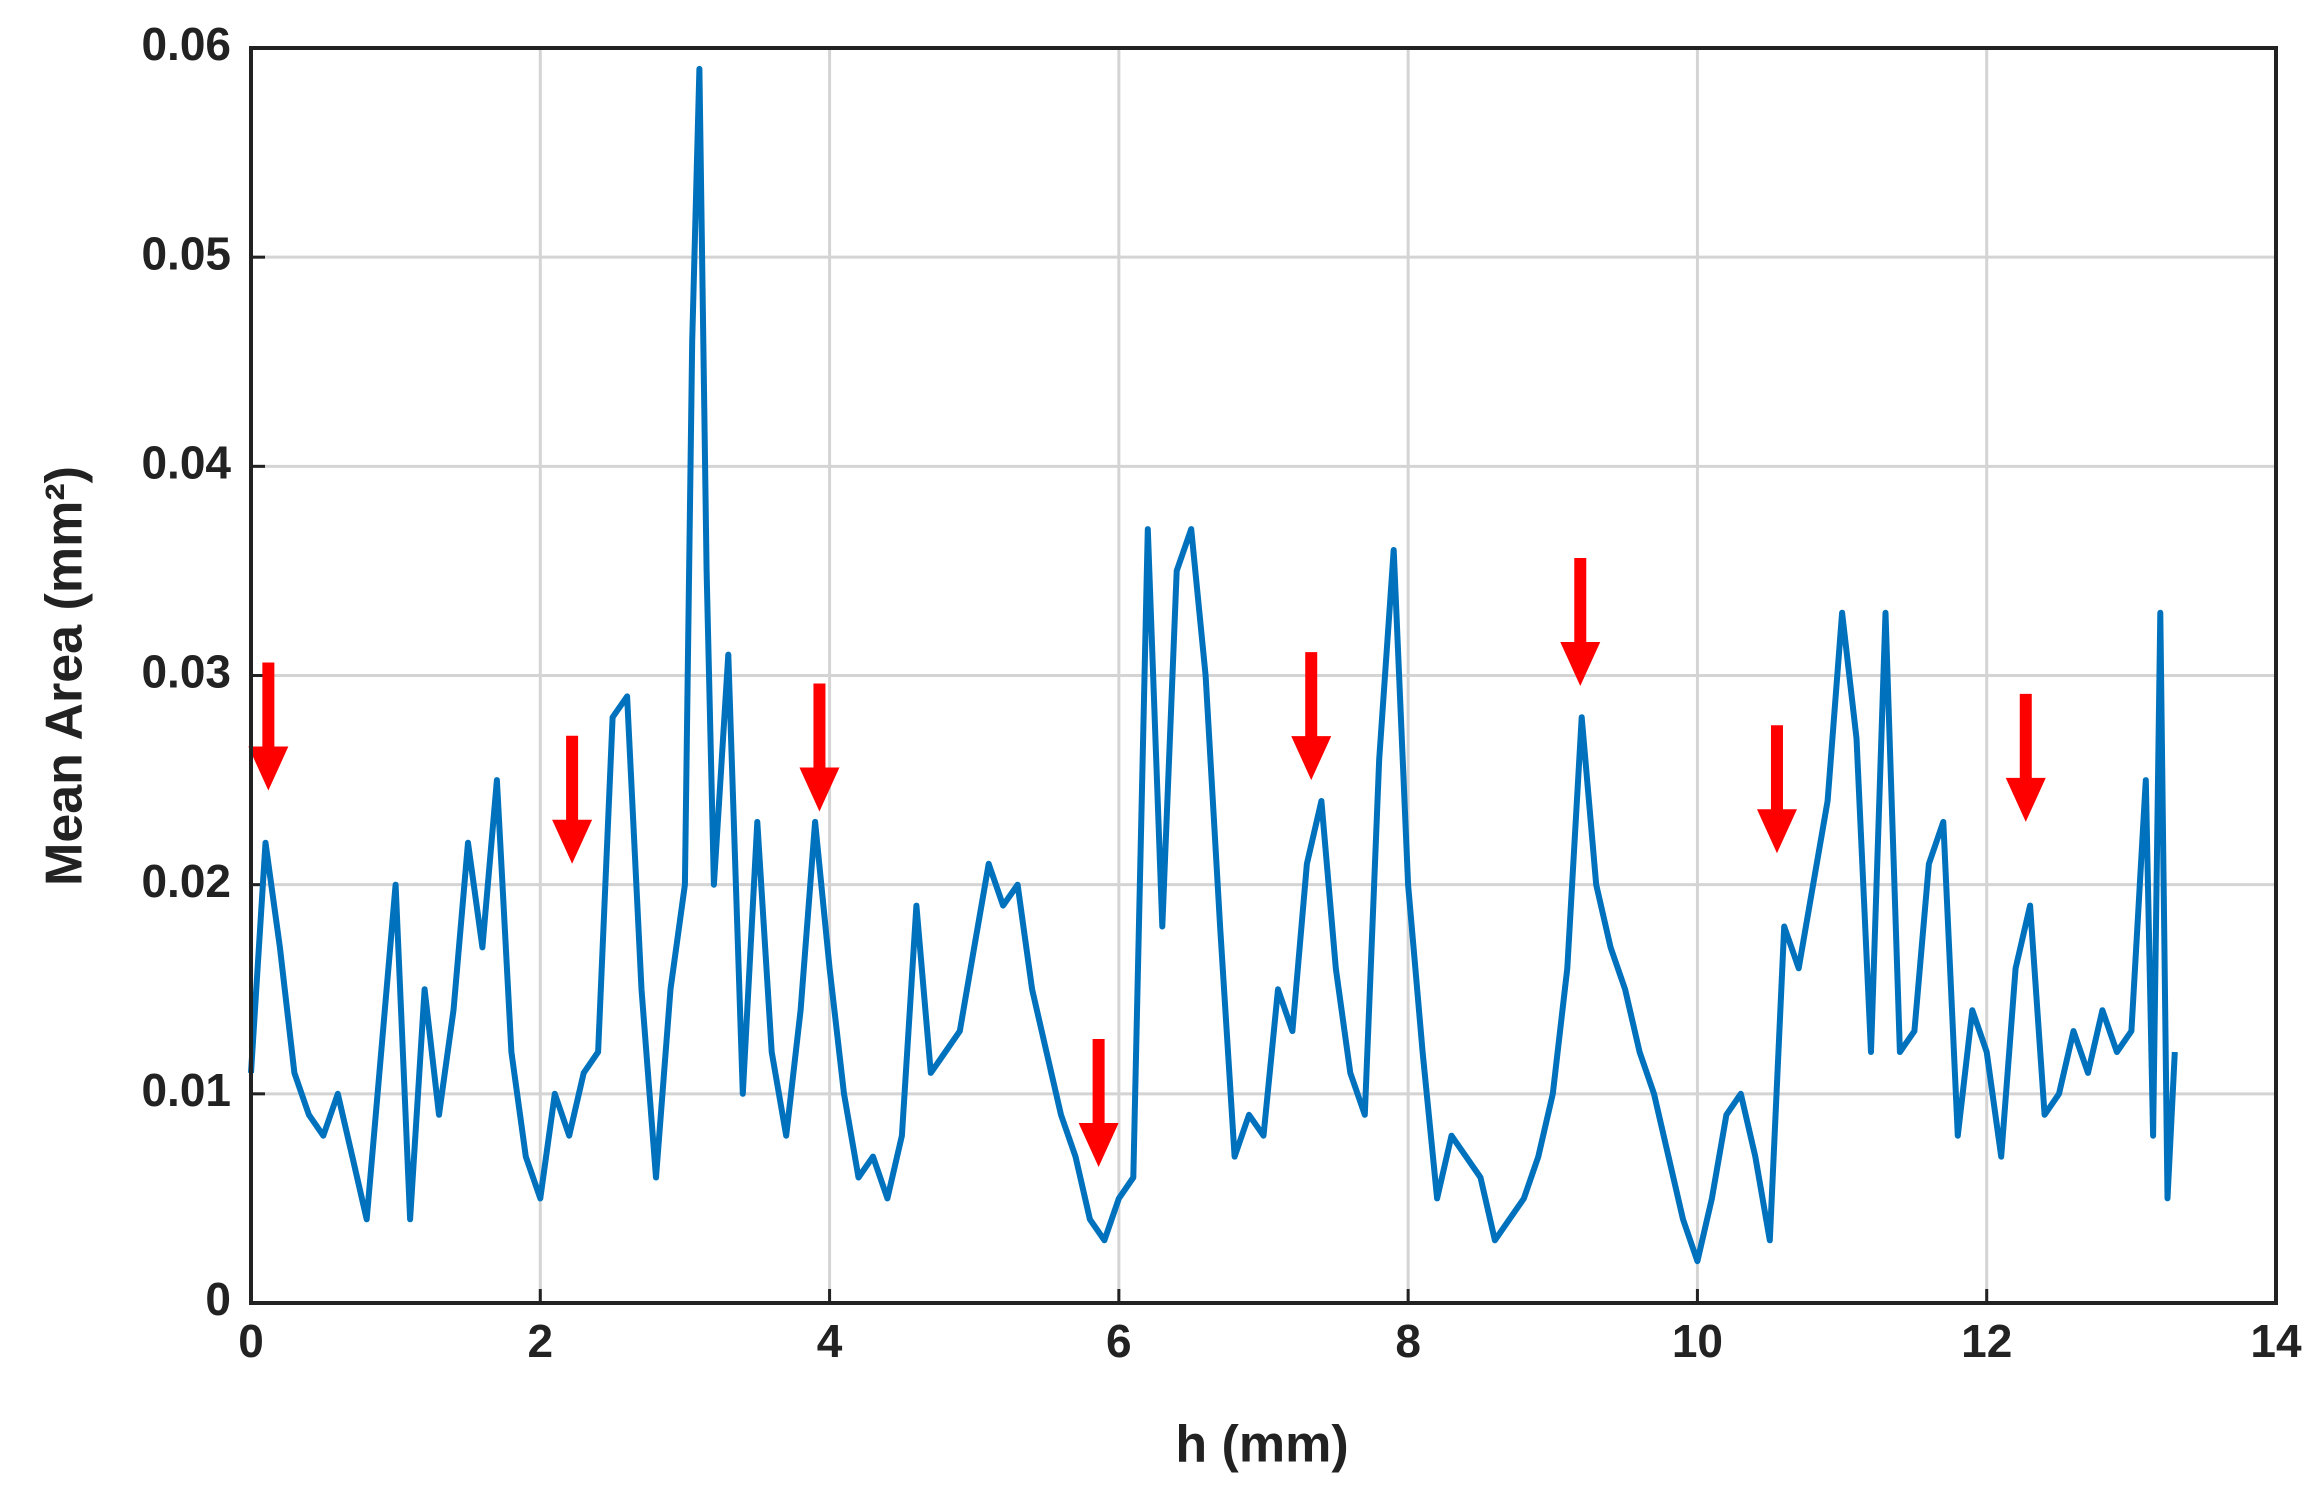  Describe the element at coordinates (218, 1299) in the screenshot. I see `y-tick-label: 0` at that location.